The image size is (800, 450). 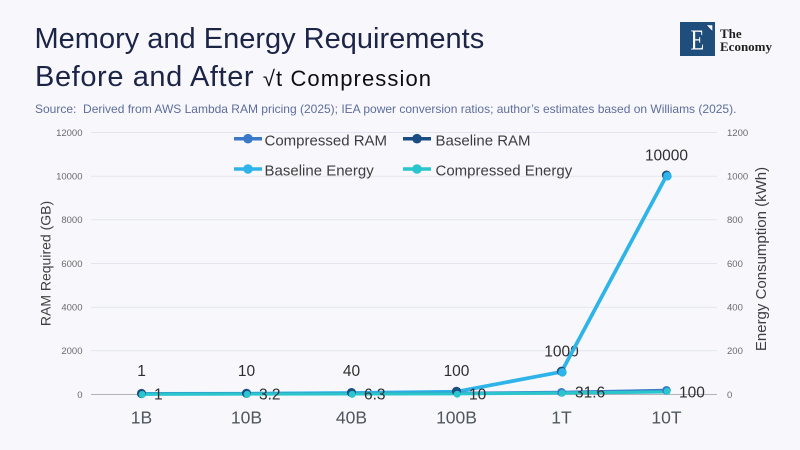 I want to click on svg-text: 40B, so click(x=351, y=418).